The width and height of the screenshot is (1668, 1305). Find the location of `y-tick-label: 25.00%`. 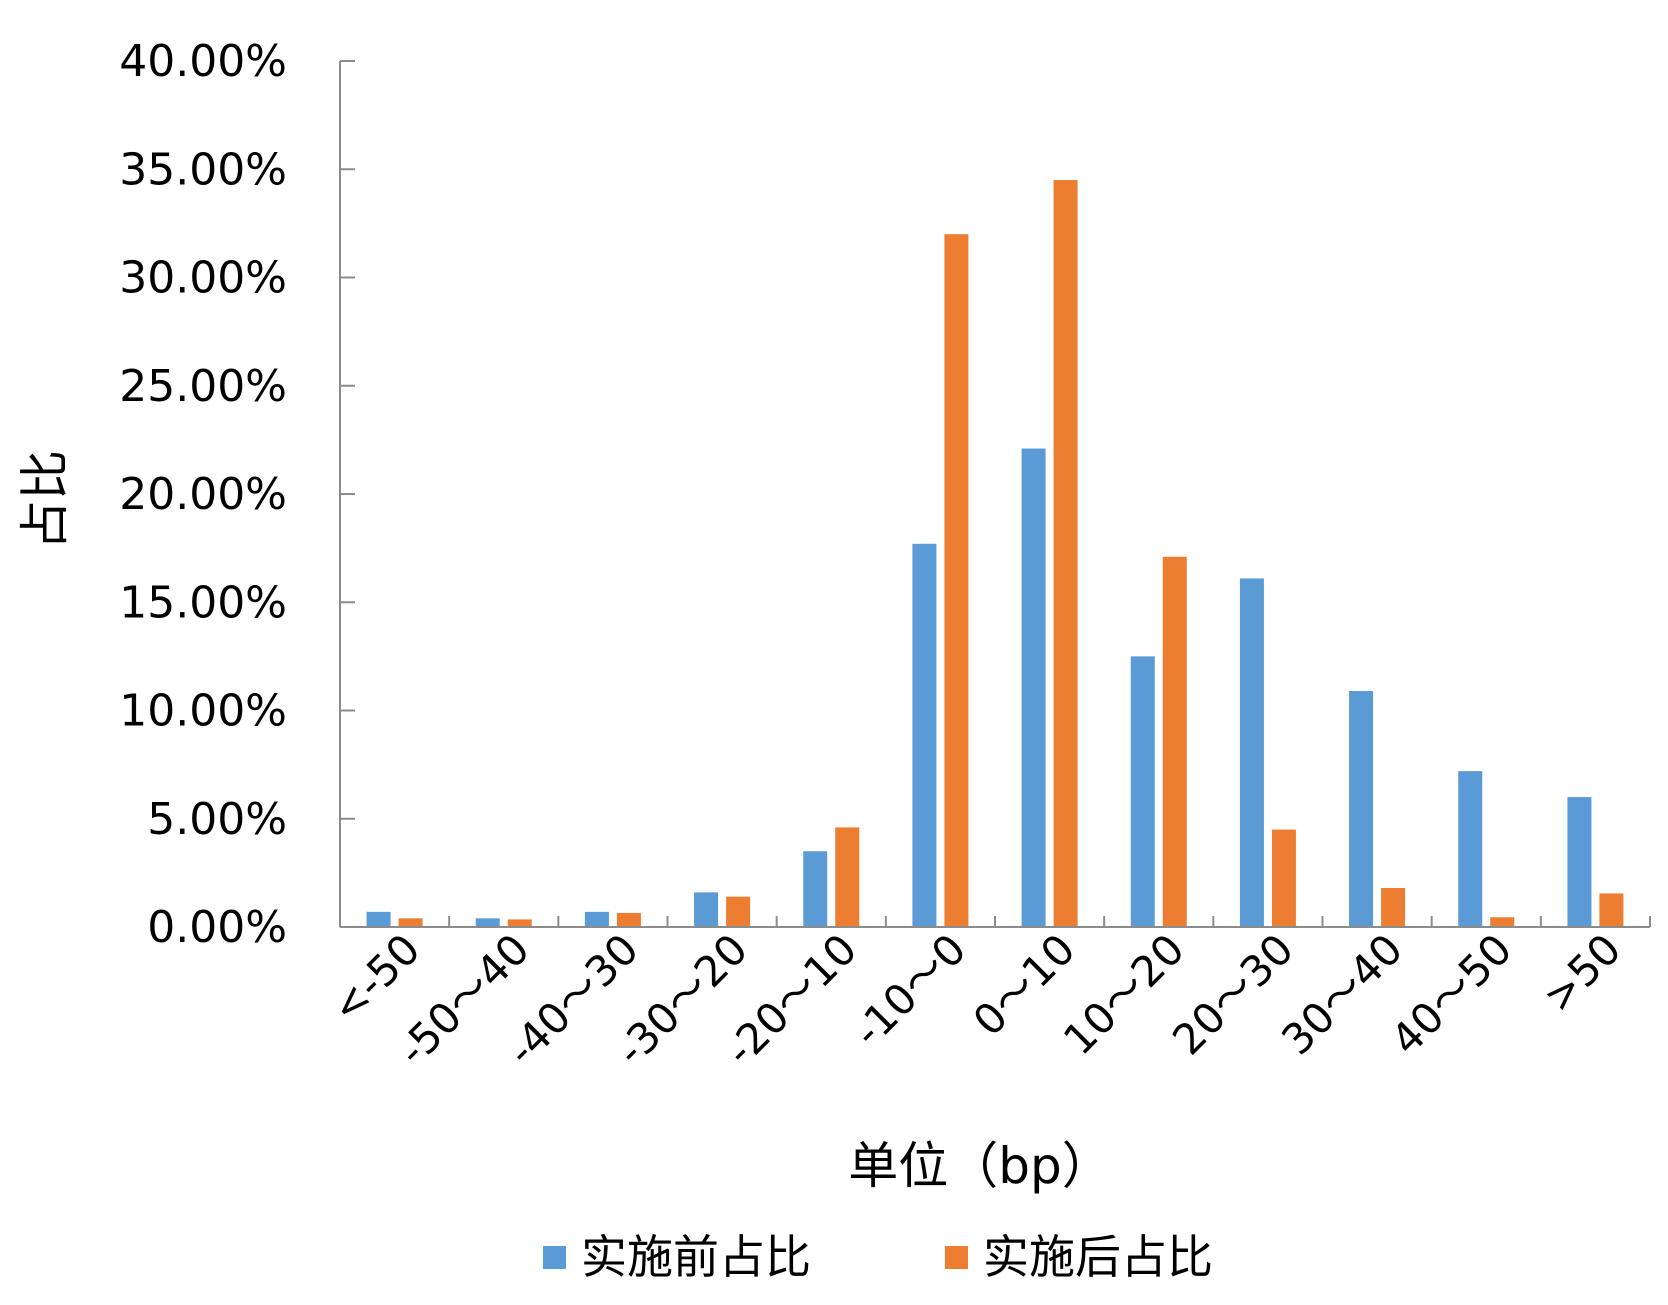

y-tick-label: 25.00% is located at coordinates (203, 386).